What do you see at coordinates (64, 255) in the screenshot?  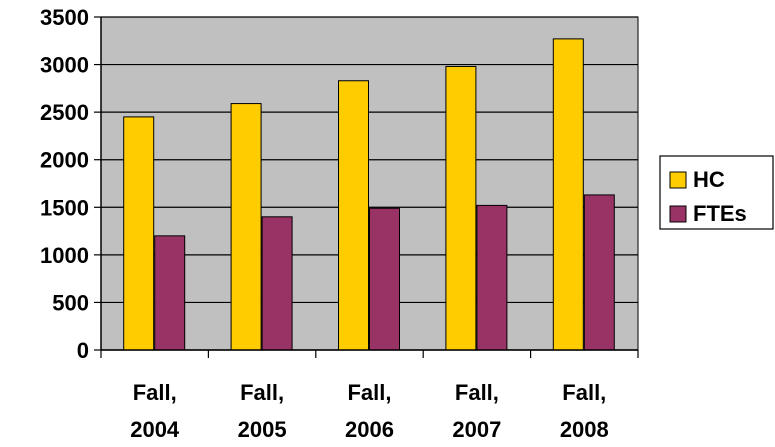 I see `y-tick-label: 1000` at bounding box center [64, 255].